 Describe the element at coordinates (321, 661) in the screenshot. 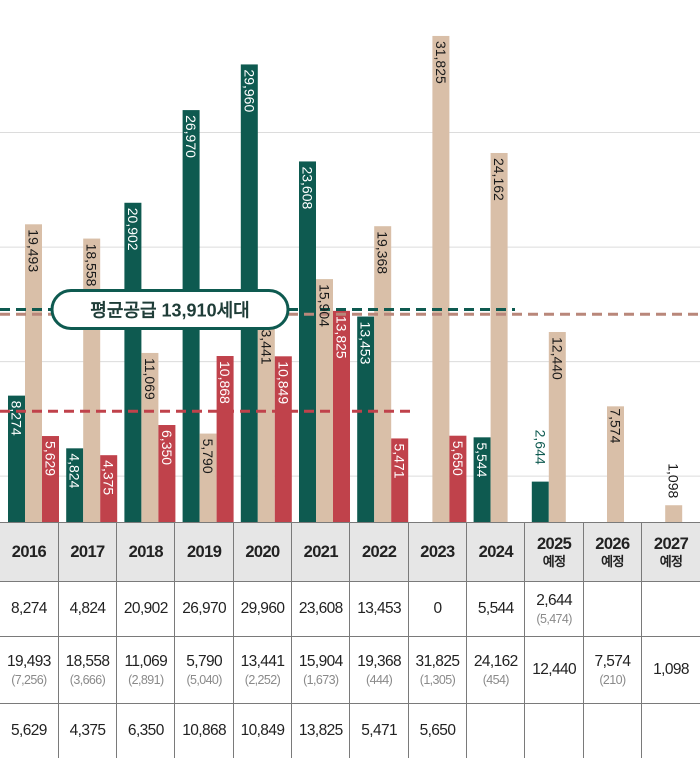

I see `cell-value: 15,904` at that location.